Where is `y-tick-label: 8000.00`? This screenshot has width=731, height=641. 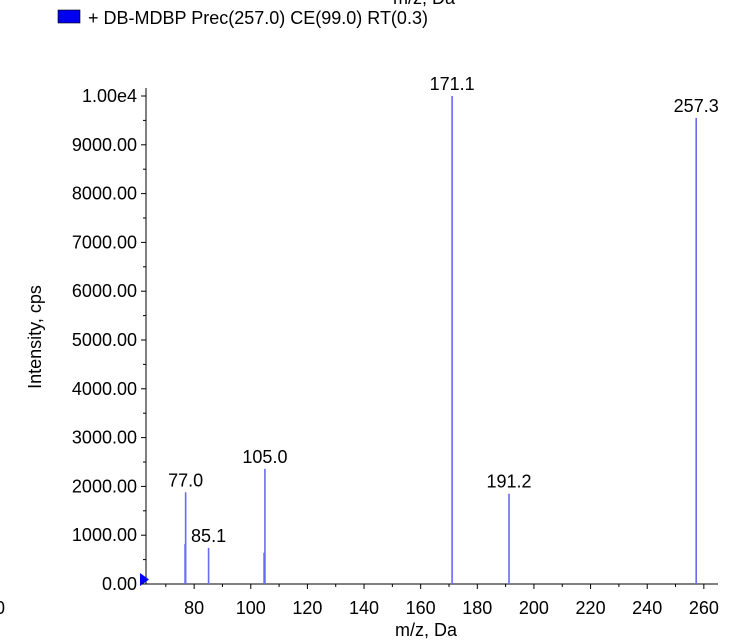 y-tick-label: 8000.00 is located at coordinates (104, 194).